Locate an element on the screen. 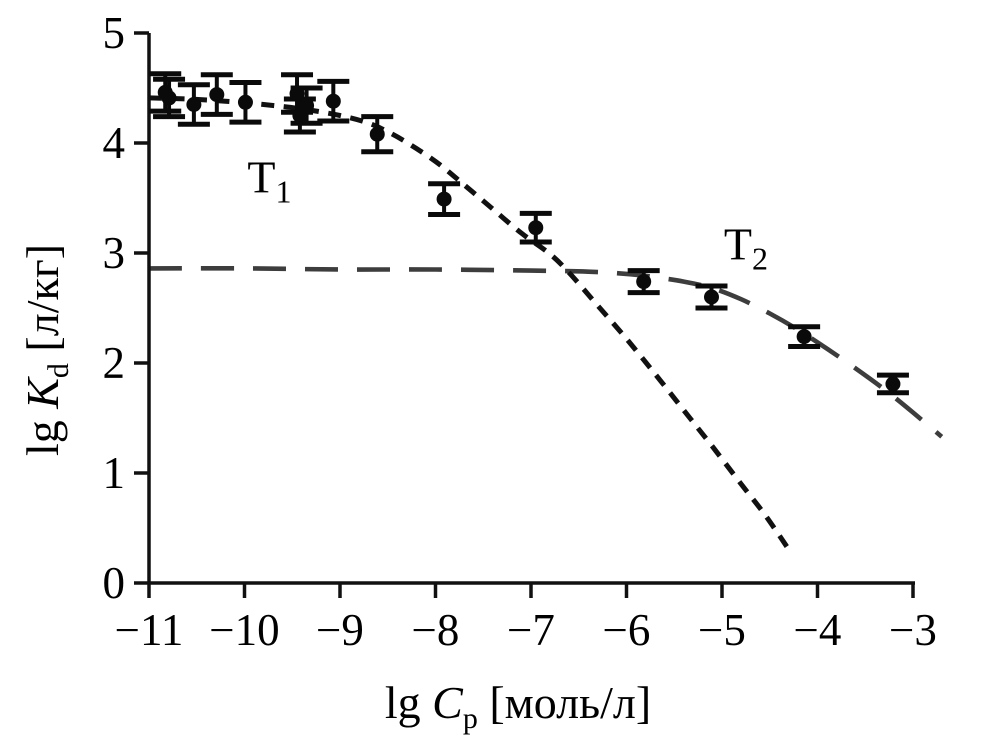 The image size is (982, 742). y-title-subscript: d is located at coordinates (59, 371).